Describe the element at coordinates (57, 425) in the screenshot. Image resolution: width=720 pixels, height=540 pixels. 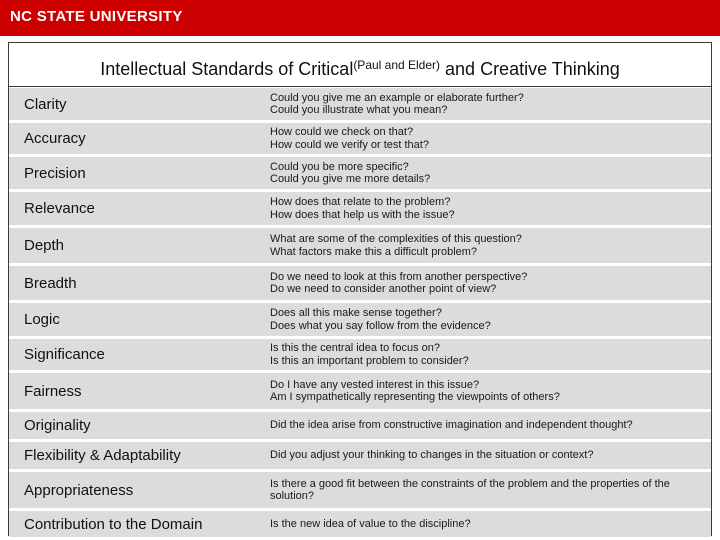
I see `standard-term: Originality` at that location.